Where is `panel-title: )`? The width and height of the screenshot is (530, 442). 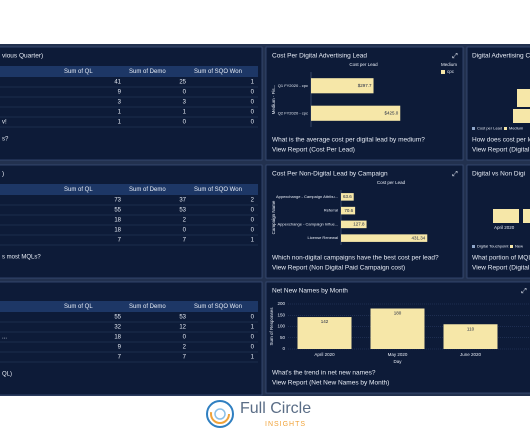 panel-title: ) is located at coordinates (3, 174).